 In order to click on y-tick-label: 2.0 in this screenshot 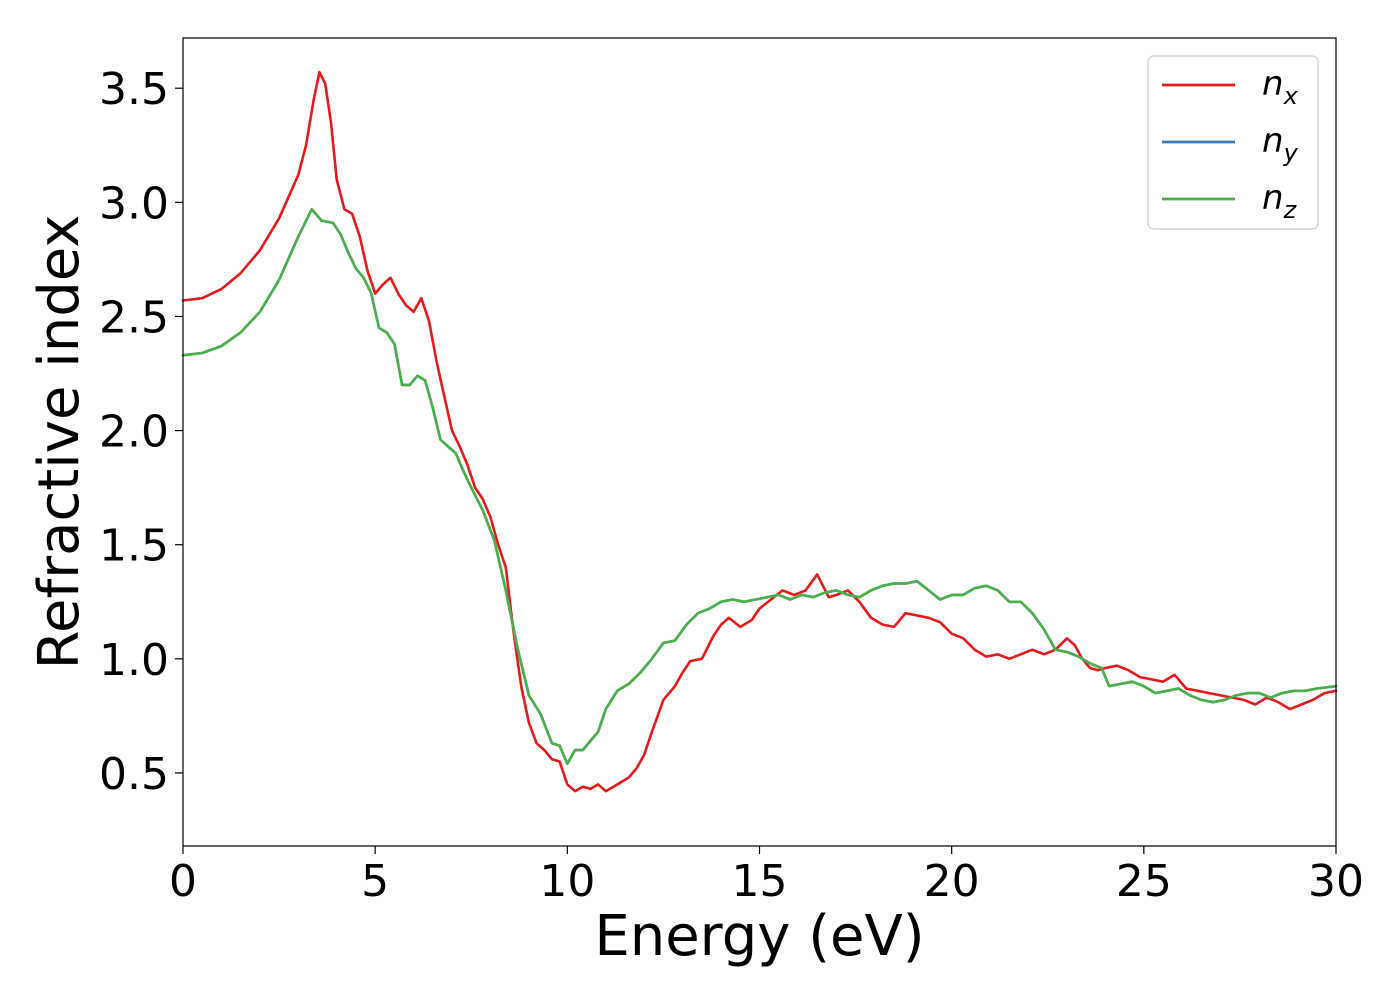, I will do `click(134, 432)`.